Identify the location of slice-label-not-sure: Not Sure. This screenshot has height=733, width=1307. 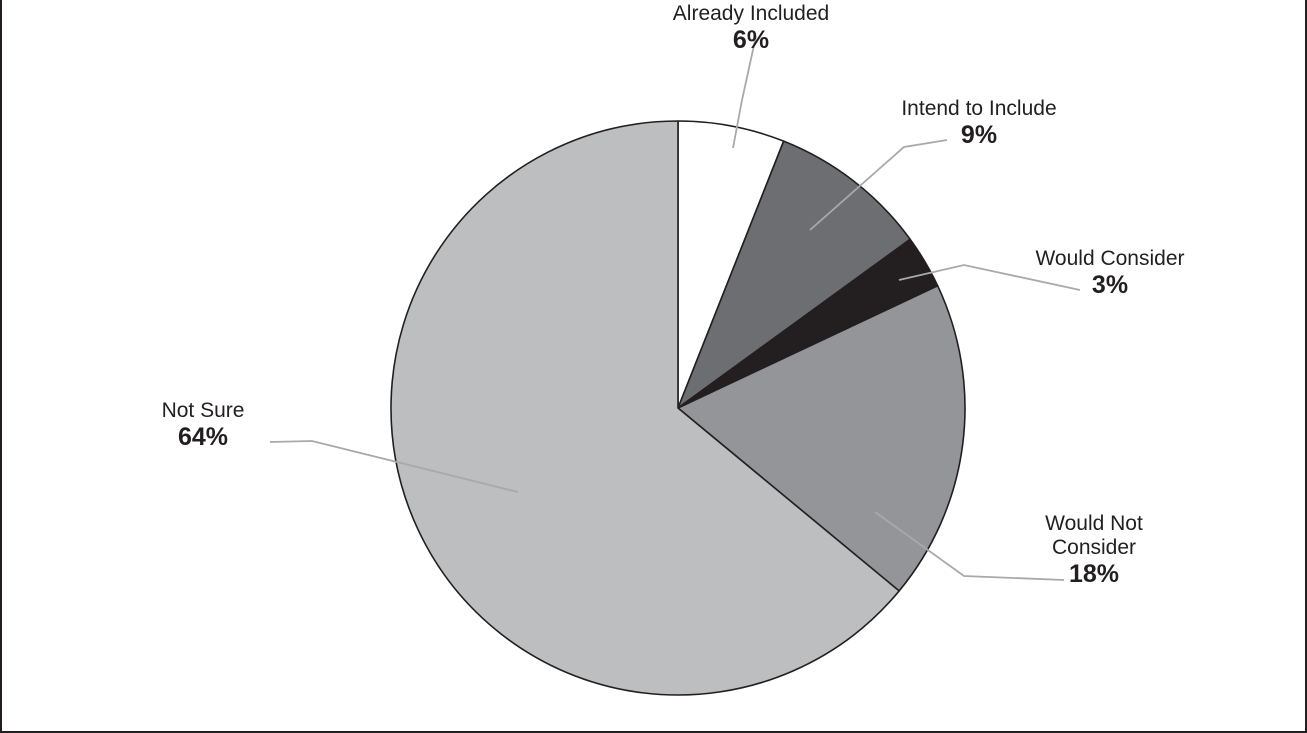
(203, 410).